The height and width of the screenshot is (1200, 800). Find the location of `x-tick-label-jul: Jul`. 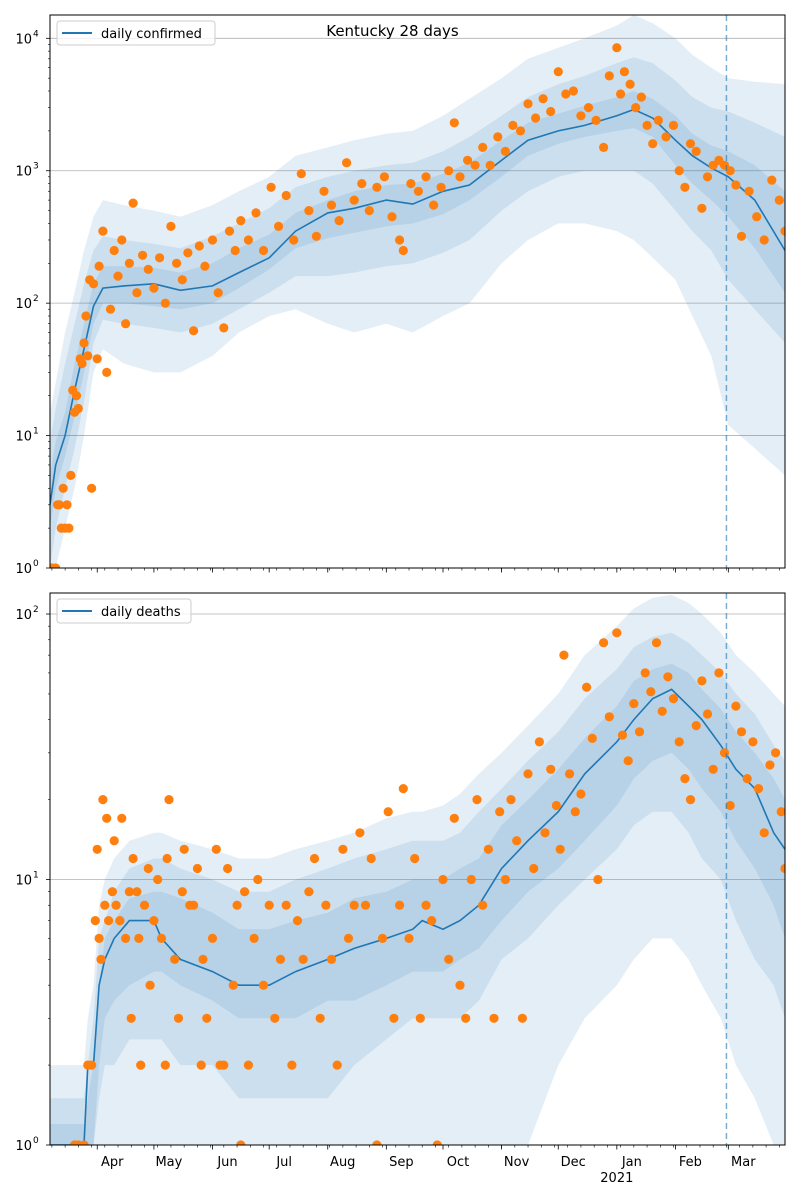

x-tick-label-jul: Jul is located at coordinates (283, 1162).